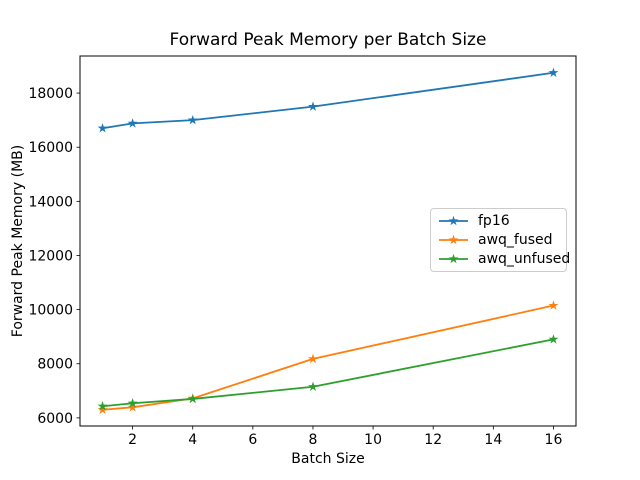 The width and height of the screenshot is (640, 480). What do you see at coordinates (132, 440) in the screenshot?
I see `x-tick-label: 2` at bounding box center [132, 440].